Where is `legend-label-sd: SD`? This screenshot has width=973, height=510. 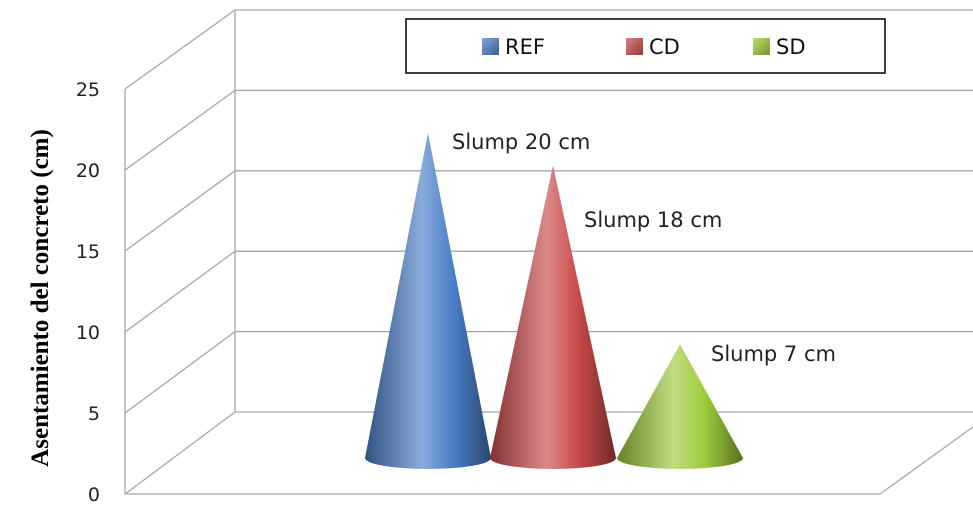 legend-label-sd: SD is located at coordinates (791, 47).